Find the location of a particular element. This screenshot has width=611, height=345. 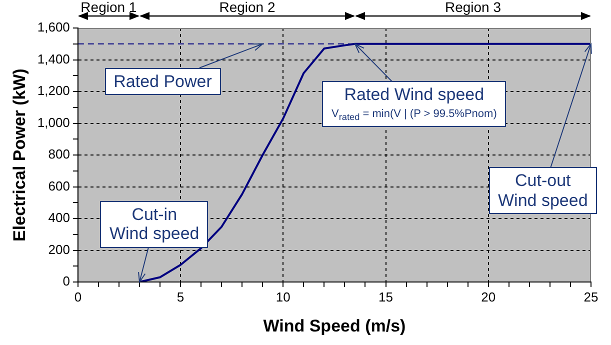

y-tick-label: 200 is located at coordinates (59, 249).